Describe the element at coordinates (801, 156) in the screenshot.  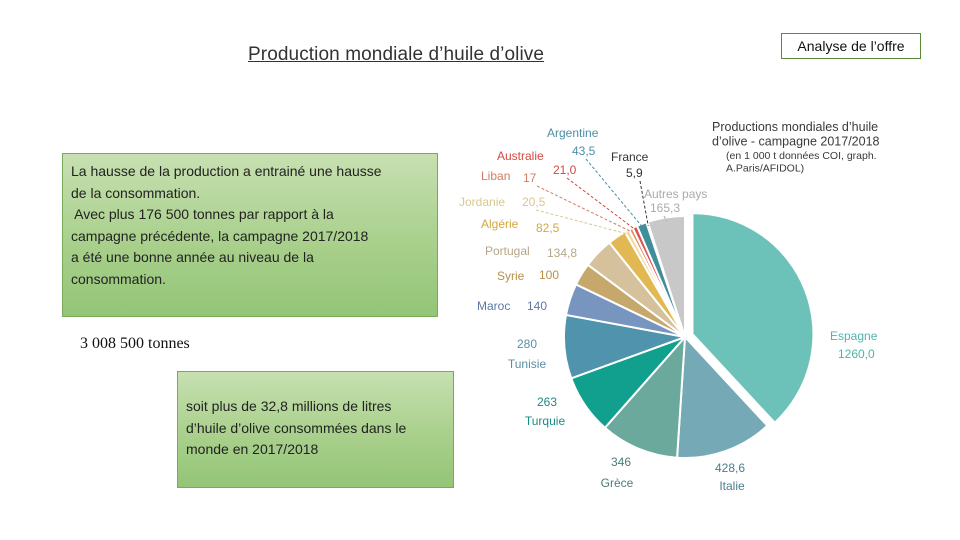
I see `chart-title-line: (en 1 000 t données COI, graph.` at that location.